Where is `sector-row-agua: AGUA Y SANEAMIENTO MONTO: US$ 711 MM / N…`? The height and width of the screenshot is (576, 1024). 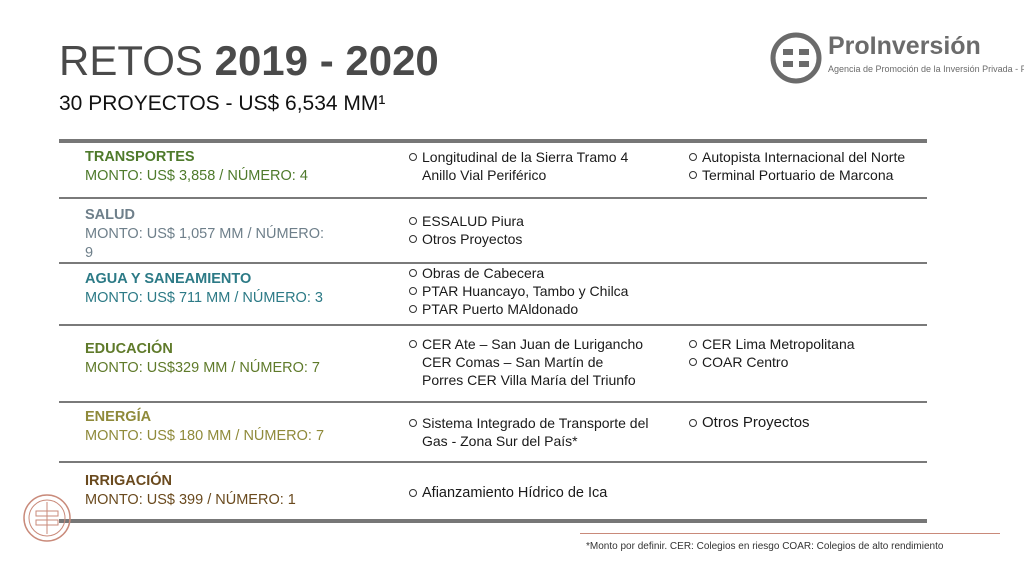 sector-row-agua: AGUA Y SANEAMIENTO MONTO: US$ 711 MM / N… is located at coordinates (493, 295).